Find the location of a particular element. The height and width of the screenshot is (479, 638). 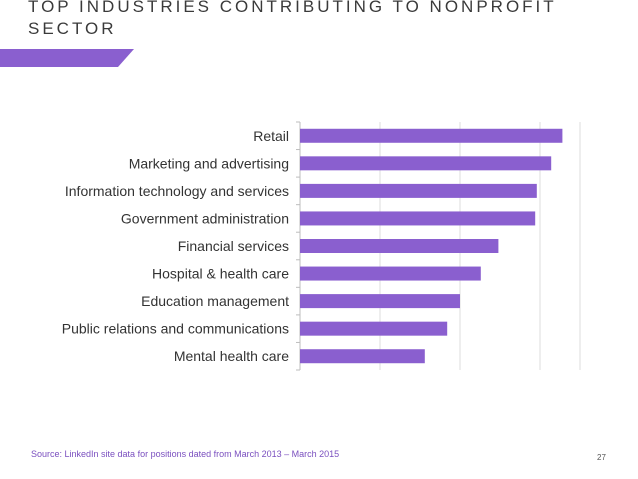

category-label: Information technology and services is located at coordinates (177, 191).